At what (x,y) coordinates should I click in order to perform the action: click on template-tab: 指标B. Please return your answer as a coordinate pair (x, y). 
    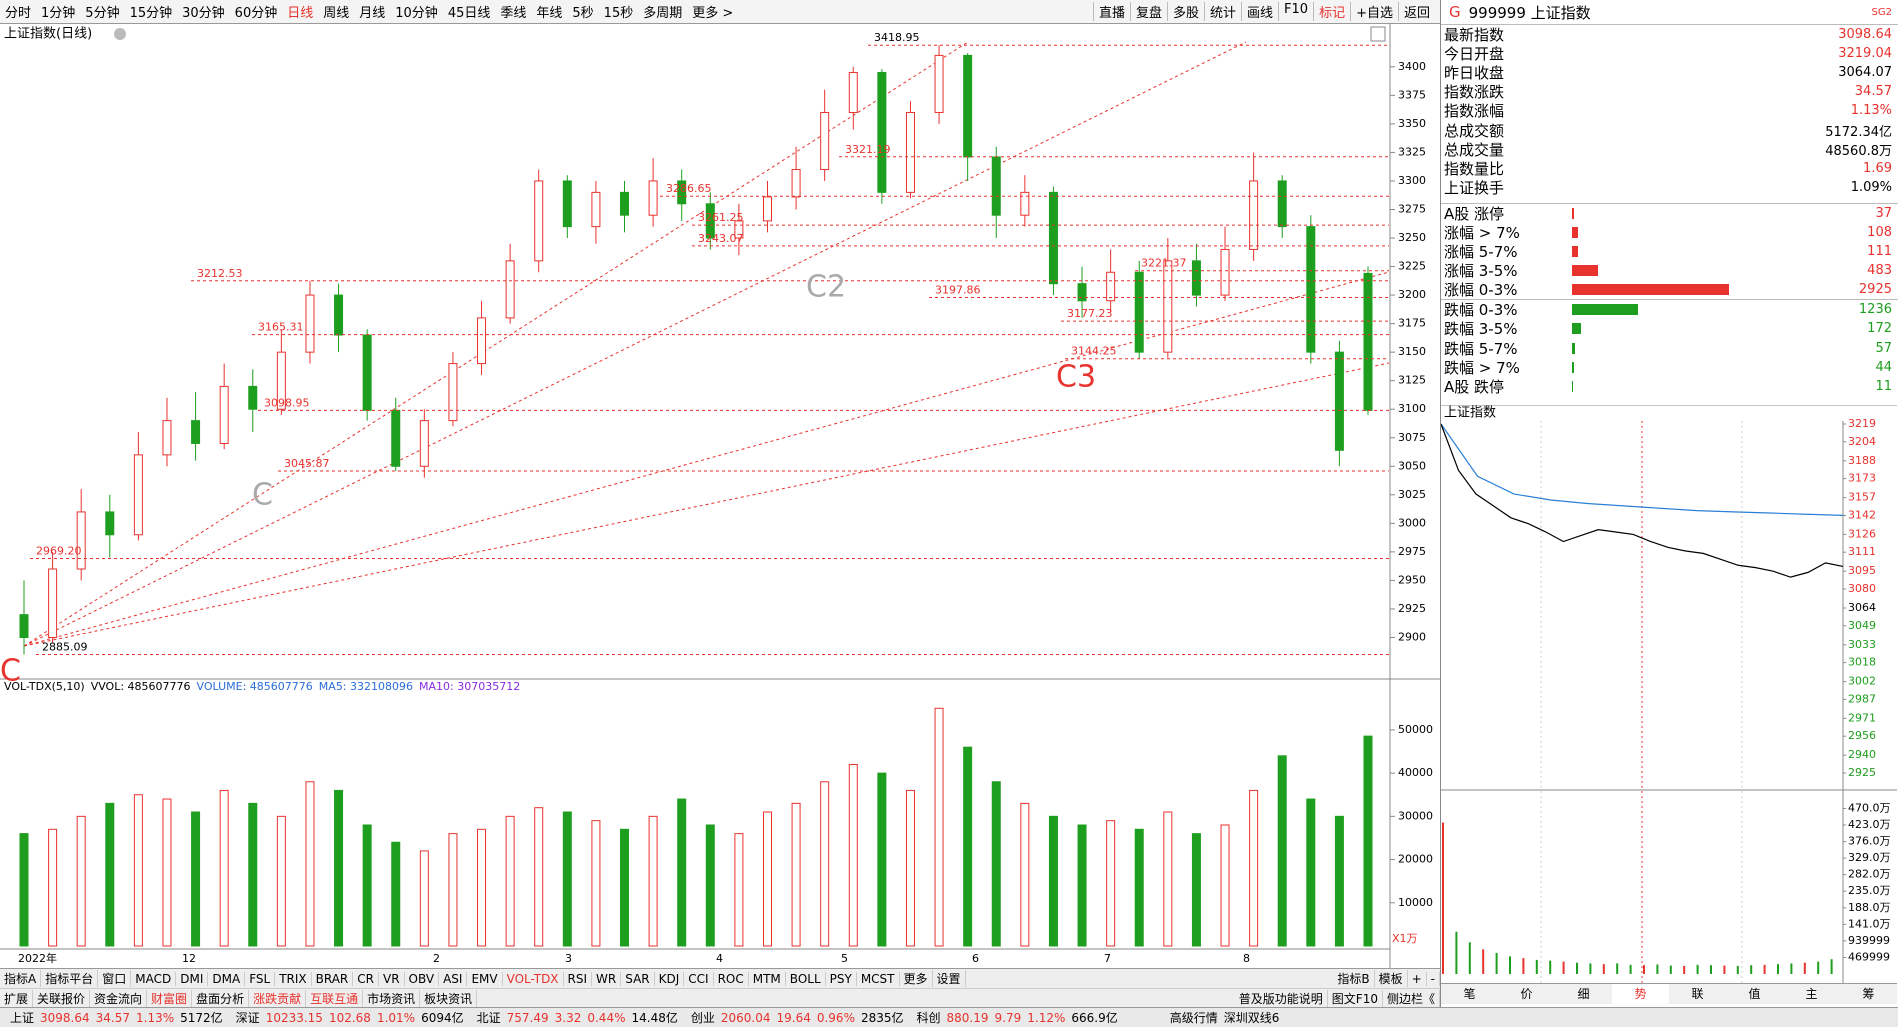
    Looking at the image, I should click on (1354, 978).